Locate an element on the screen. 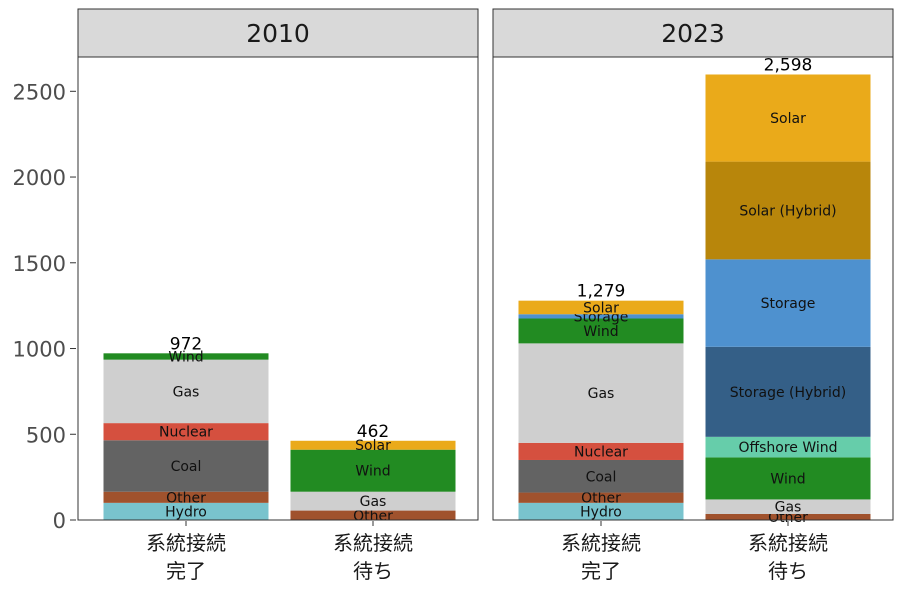 This screenshot has height=592, width=902. segment-label: Storage (Hybrid) is located at coordinates (788, 393).